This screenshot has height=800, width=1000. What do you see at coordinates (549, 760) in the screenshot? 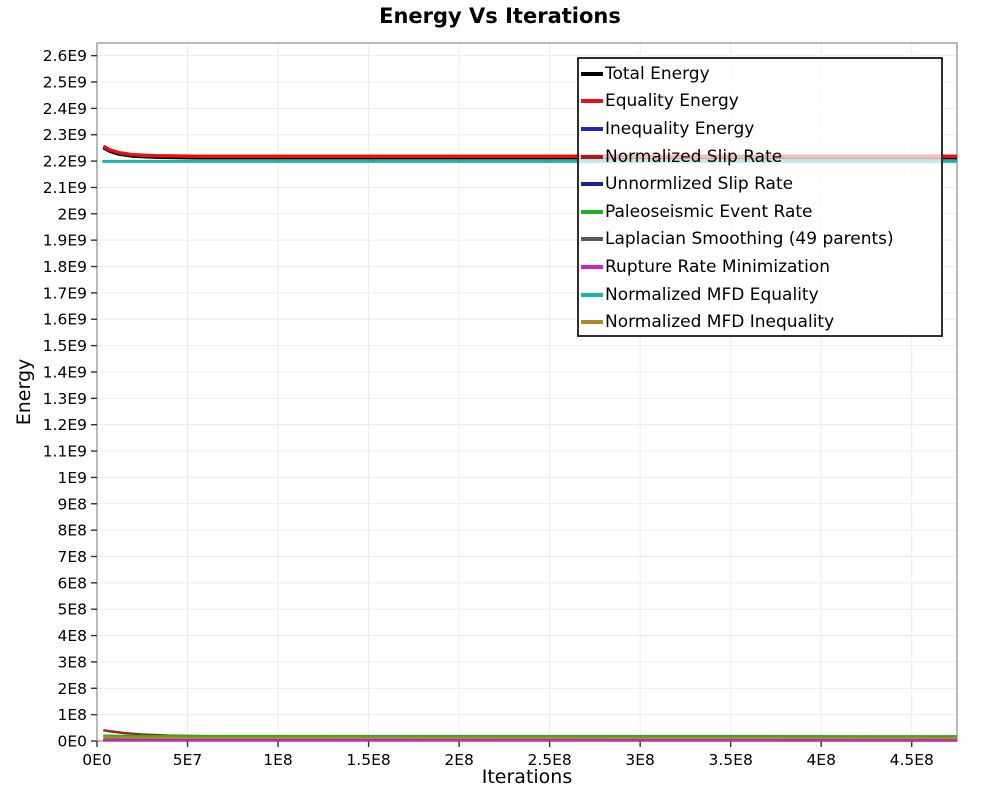
I see `x-tick-label: 2.5E8` at bounding box center [549, 760].